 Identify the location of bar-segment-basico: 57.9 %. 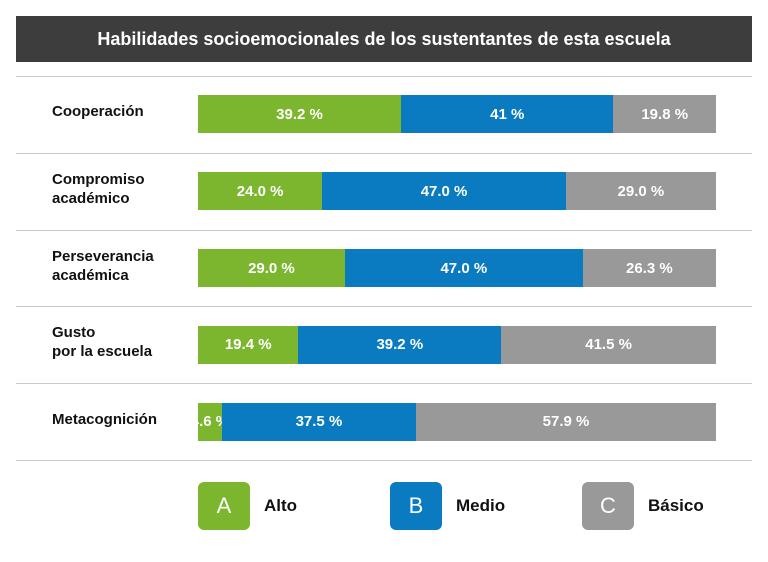
(566, 421).